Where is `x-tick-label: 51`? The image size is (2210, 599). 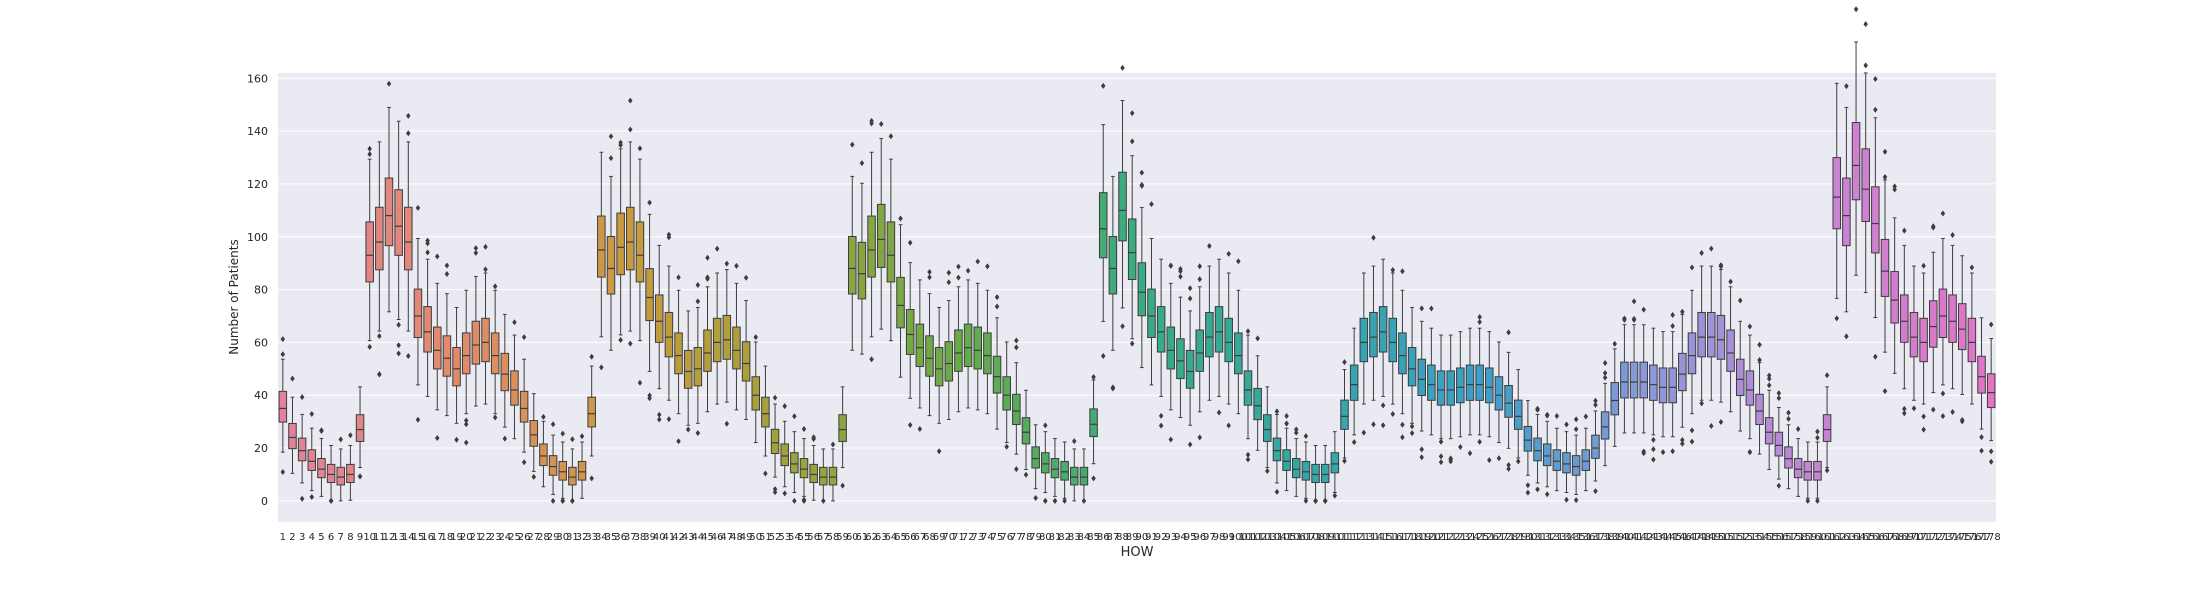 x-tick-label: 51 is located at coordinates (765, 537).